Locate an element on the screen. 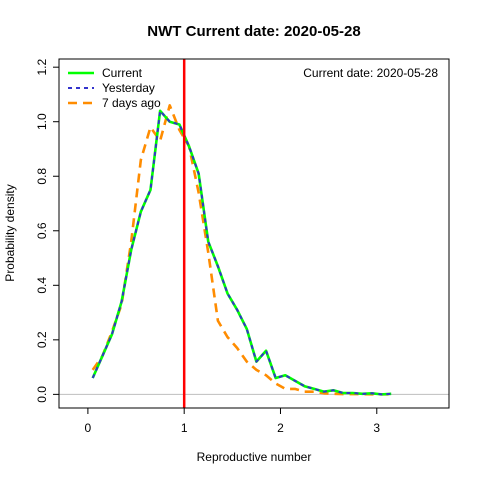 The image size is (480, 480). y-tick-label: 0.2 is located at coordinates (42, 339).